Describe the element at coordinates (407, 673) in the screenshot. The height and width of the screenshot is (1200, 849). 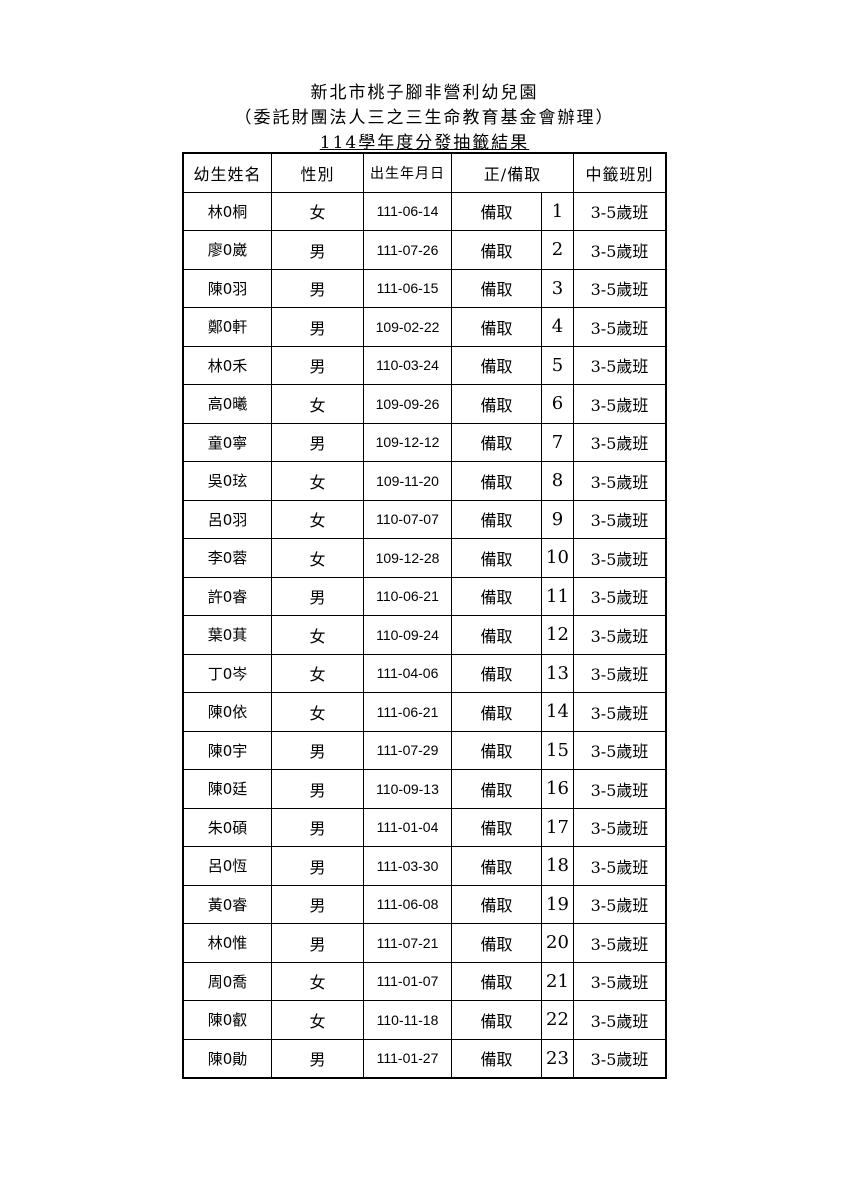
I see `birthdate: 111-04-06` at that location.